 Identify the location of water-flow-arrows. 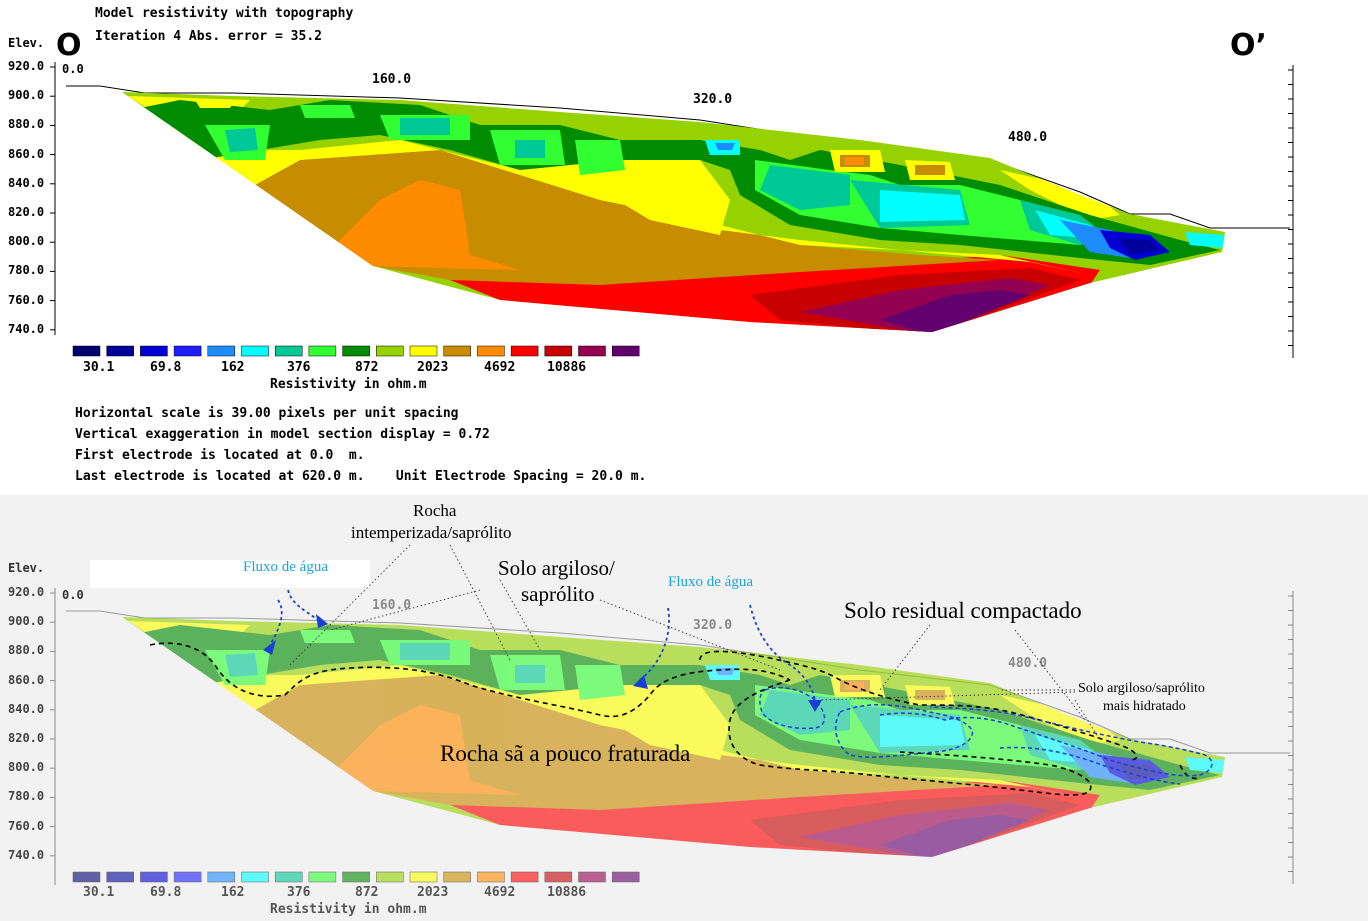
(542, 647).